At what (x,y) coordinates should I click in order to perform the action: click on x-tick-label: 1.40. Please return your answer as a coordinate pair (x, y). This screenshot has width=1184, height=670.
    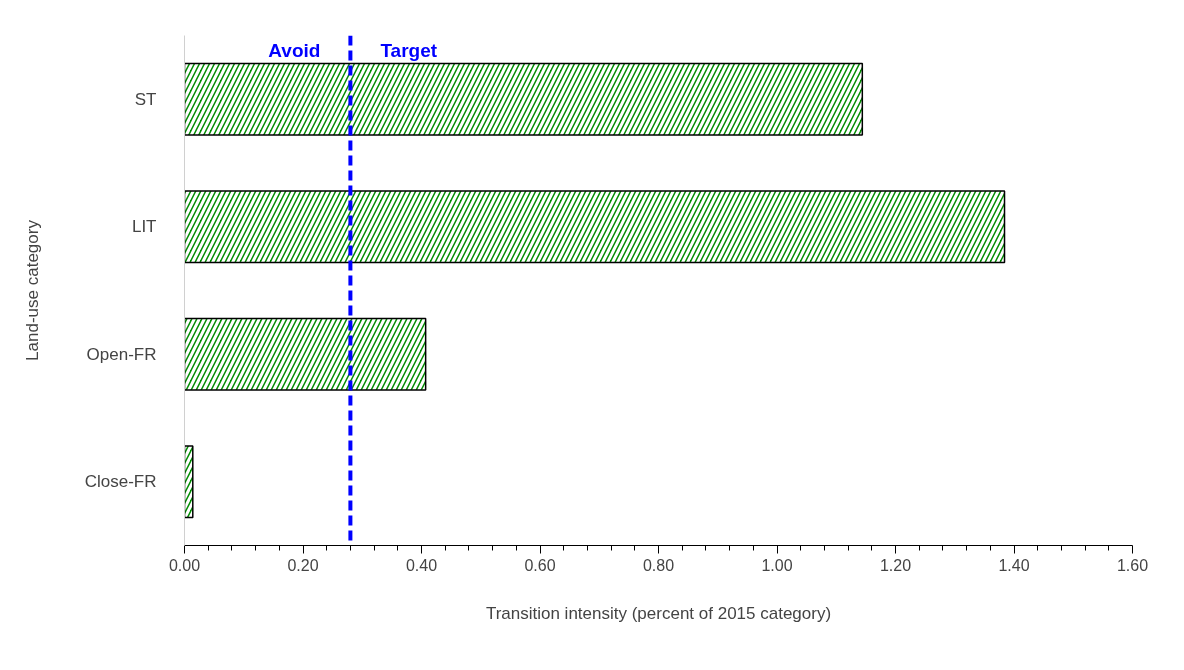
    Looking at the image, I should click on (1014, 565).